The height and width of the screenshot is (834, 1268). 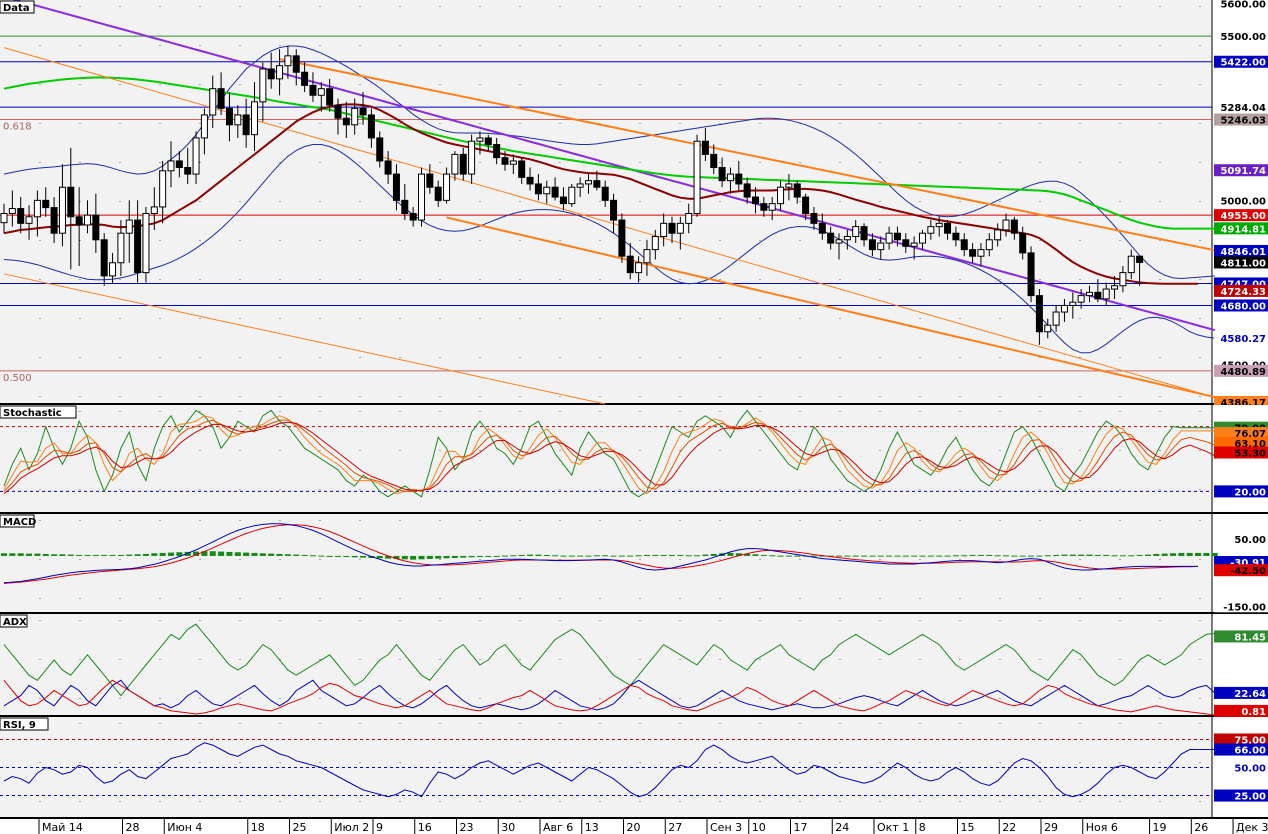 What do you see at coordinates (634, 827) in the screenshot?
I see `x-tick-label: 20` at bounding box center [634, 827].